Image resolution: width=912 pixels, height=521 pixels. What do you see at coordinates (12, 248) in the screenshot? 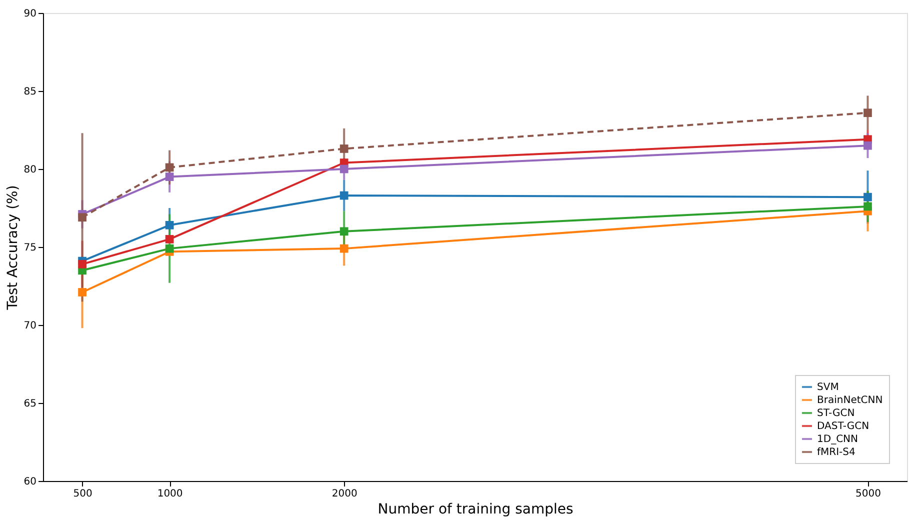
I see `y-axis-title: Test Accuracy (%)` at bounding box center [12, 248].